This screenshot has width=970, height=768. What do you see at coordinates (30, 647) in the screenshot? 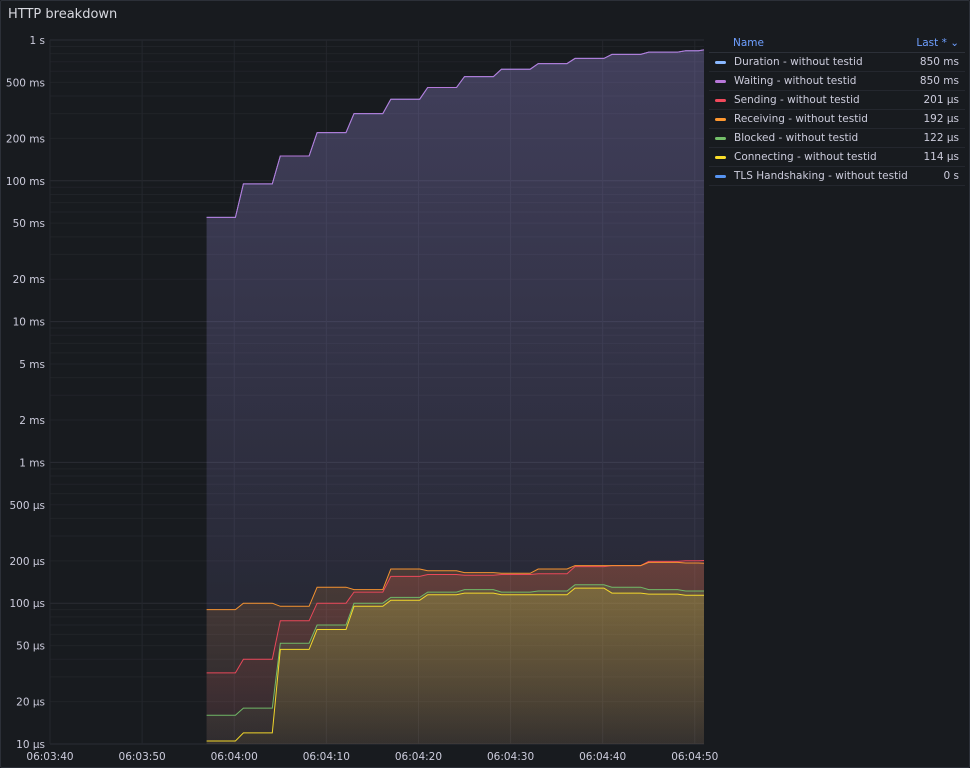
I see `y-tick-label: 50 µs` at bounding box center [30, 647].